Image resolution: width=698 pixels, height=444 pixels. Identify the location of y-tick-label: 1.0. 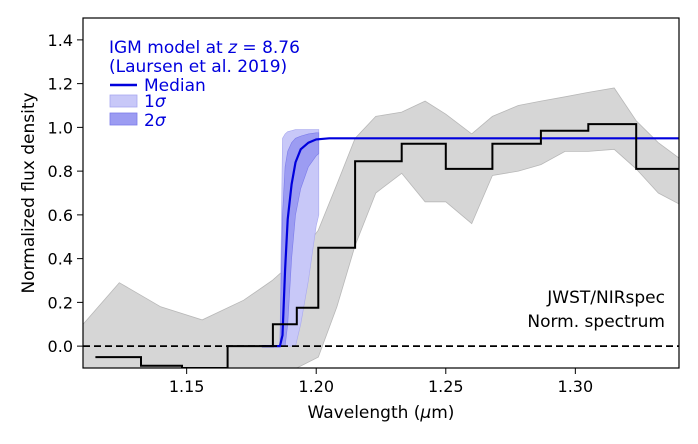
(60, 127).